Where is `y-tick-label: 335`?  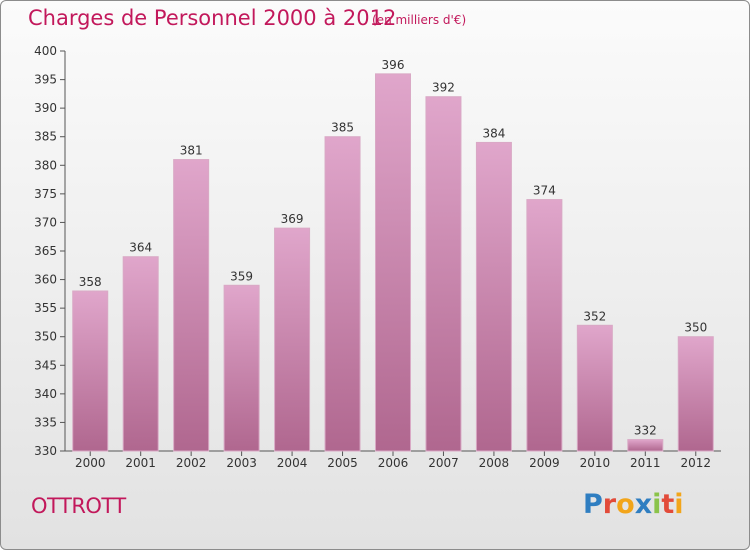 y-tick-label: 335 is located at coordinates (45, 422).